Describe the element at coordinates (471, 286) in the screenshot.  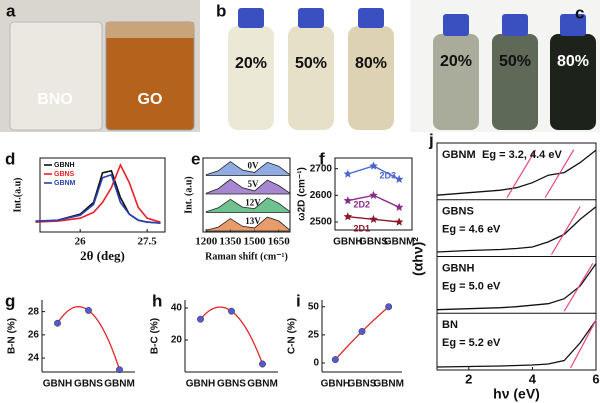
I see `band-gap-label: Eg = 5.0 eV` at that location.